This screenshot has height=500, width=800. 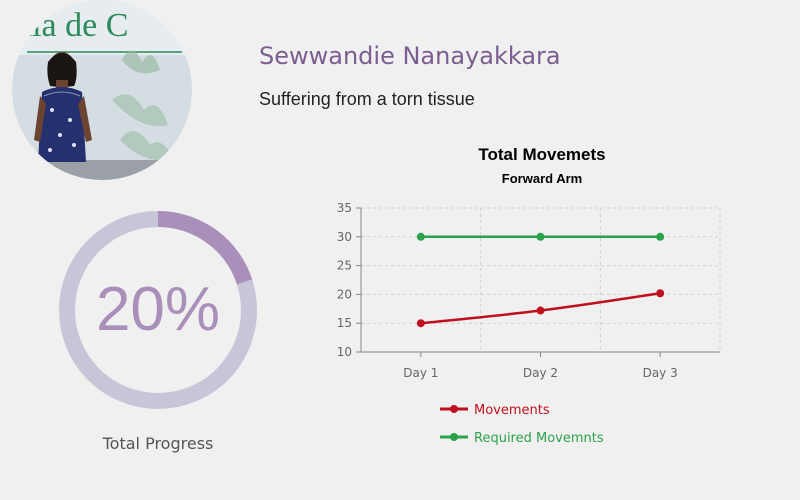 I want to click on y-tick-label: 25, so click(x=344, y=266).